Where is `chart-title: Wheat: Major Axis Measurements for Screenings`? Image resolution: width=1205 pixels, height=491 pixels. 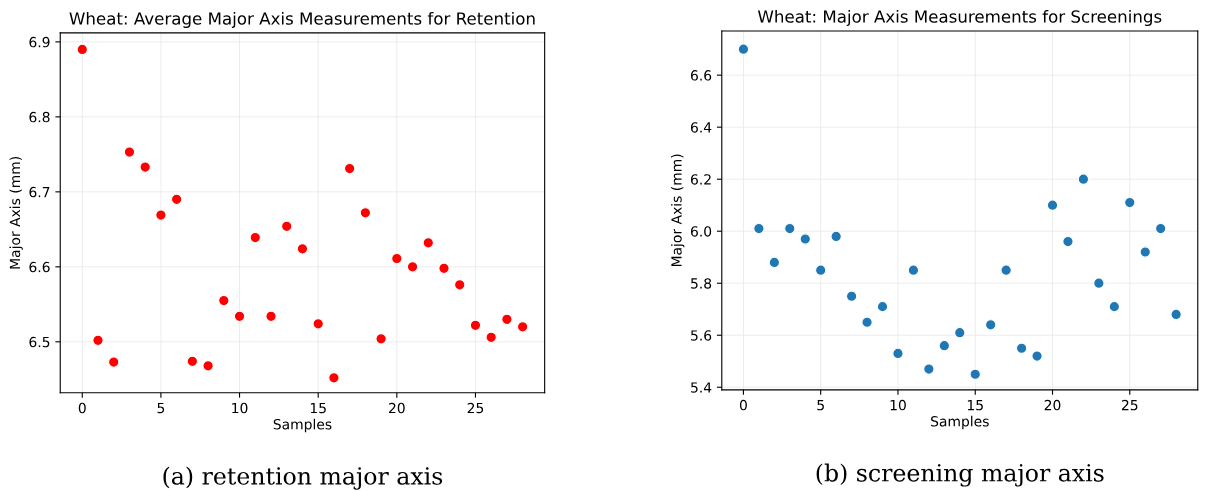
chart-title: Wheat: Major Axis Measurements for Screenings is located at coordinates (959, 18).